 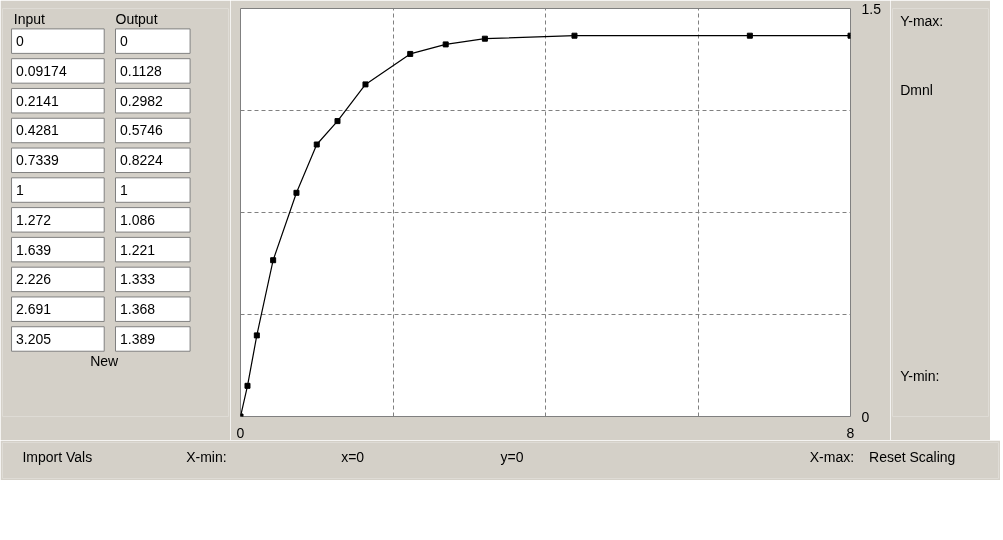 What do you see at coordinates (38, 130) in the screenshot?
I see `text: 0.4281` at bounding box center [38, 130].